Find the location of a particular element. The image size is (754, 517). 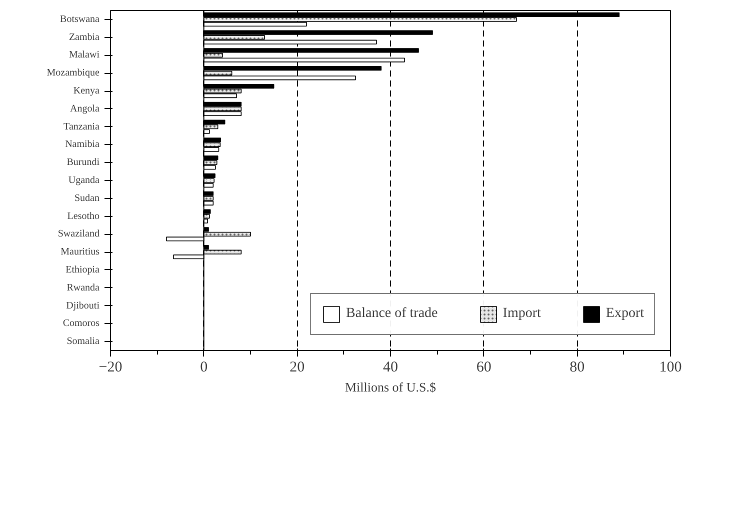

x-tick-label: 40 is located at coordinates (390, 368).